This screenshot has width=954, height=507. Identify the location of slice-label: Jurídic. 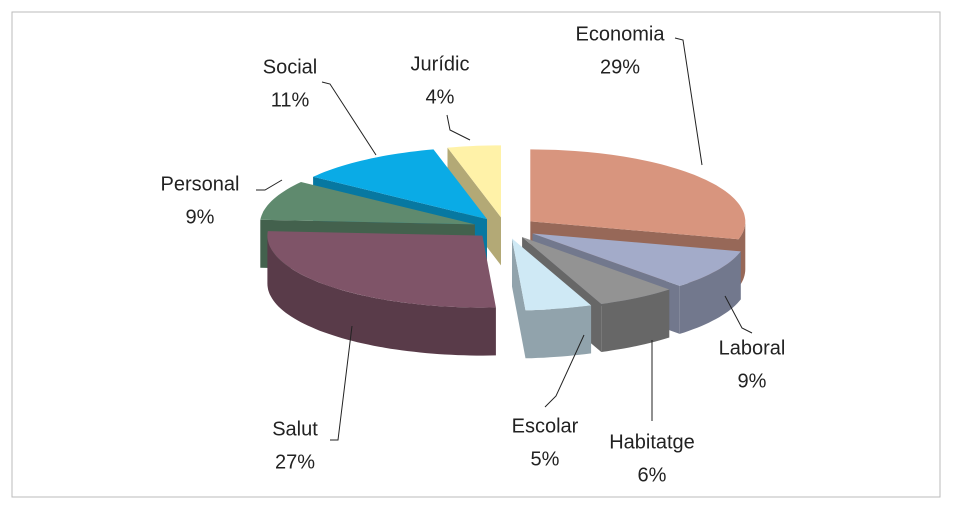
(440, 64).